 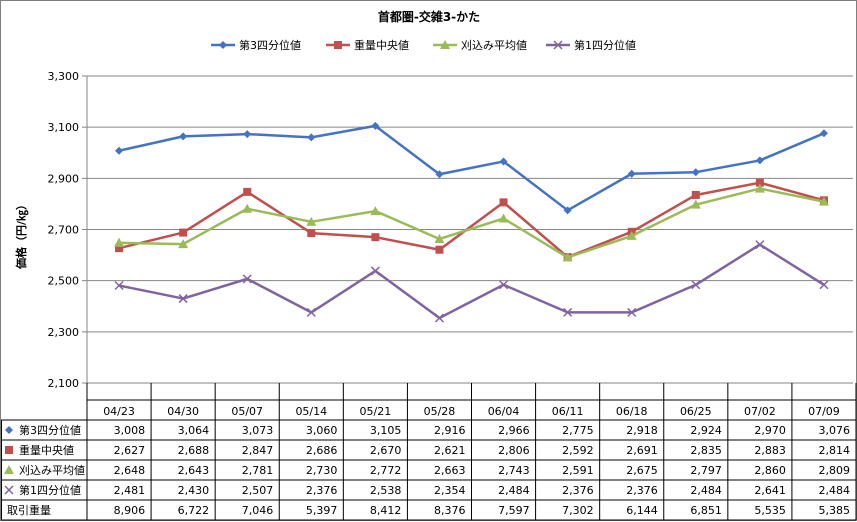 What do you see at coordinates (578, 450) in the screenshot?
I see `table-cell: 2,592` at bounding box center [578, 450].